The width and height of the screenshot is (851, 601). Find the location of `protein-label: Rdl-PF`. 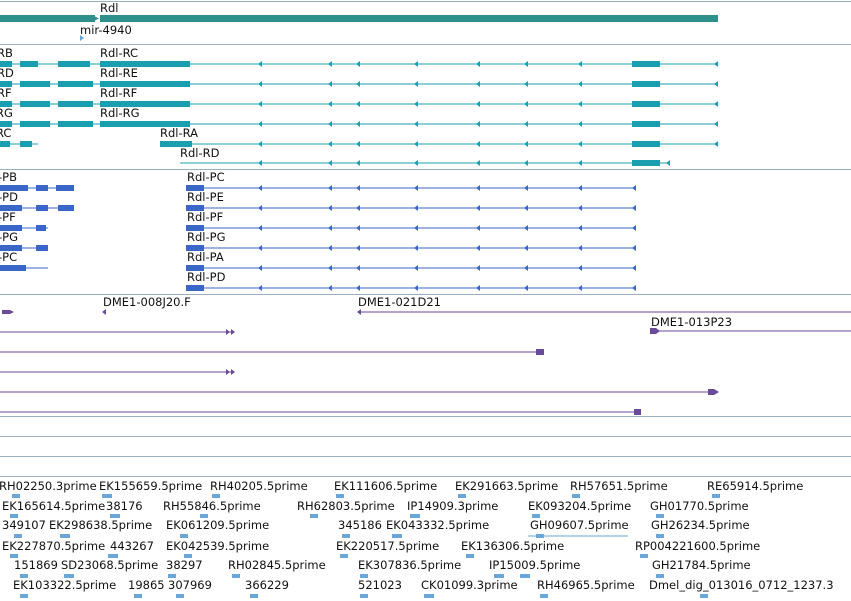

protein-label: Rdl-PF is located at coordinates (205, 217).